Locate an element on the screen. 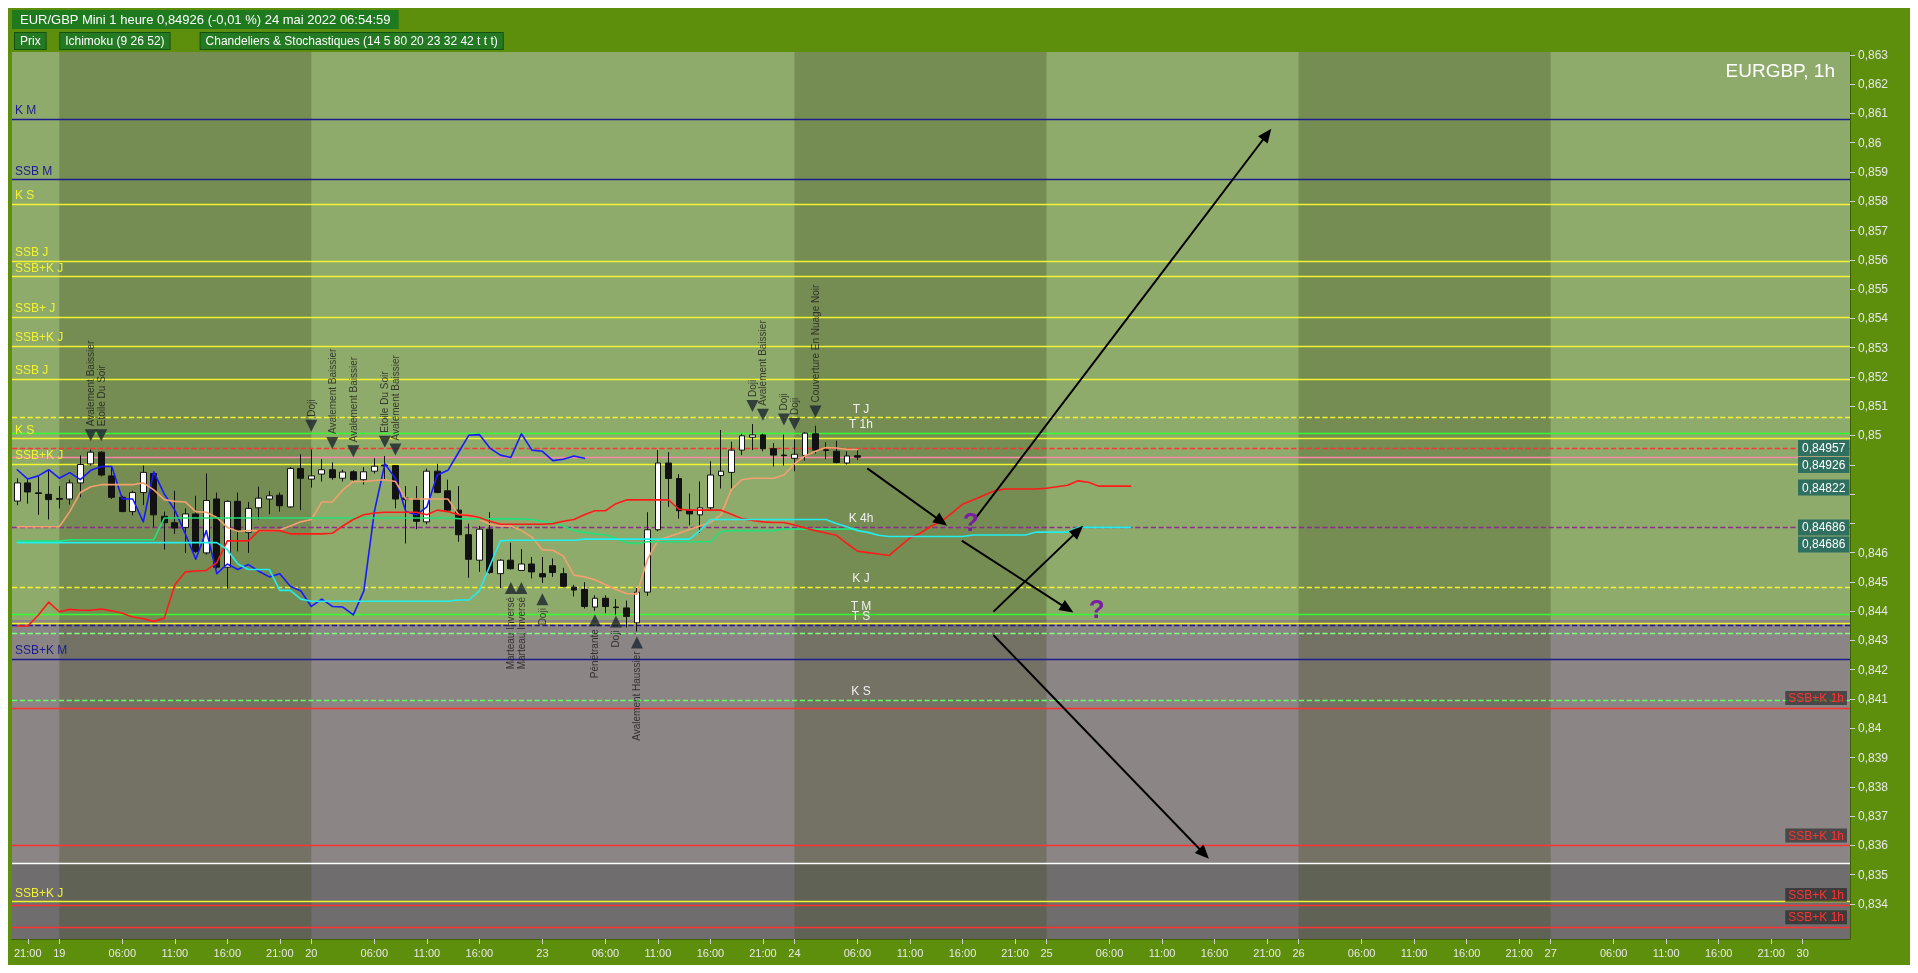  data-label: Couverture En Nuage Noir is located at coordinates (815, 343).